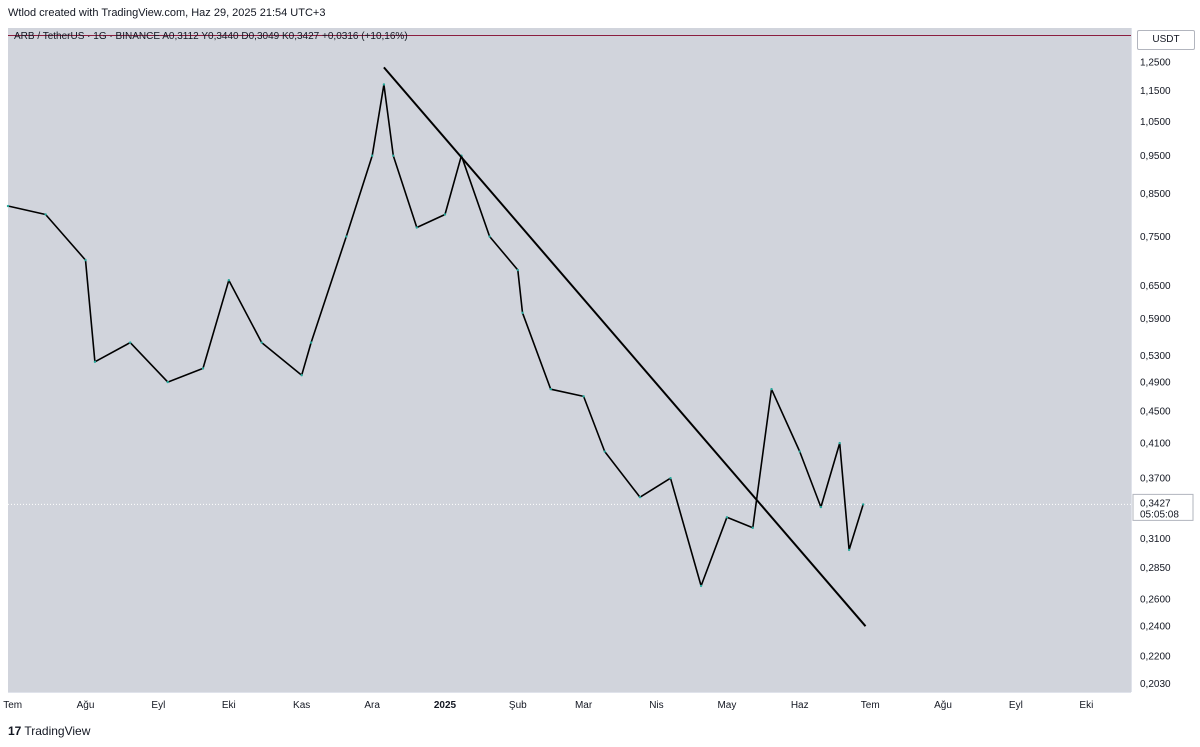 The image size is (1200, 747). What do you see at coordinates (1155, 444) in the screenshot?
I see `y-tick-label: 0,4100` at bounding box center [1155, 444].